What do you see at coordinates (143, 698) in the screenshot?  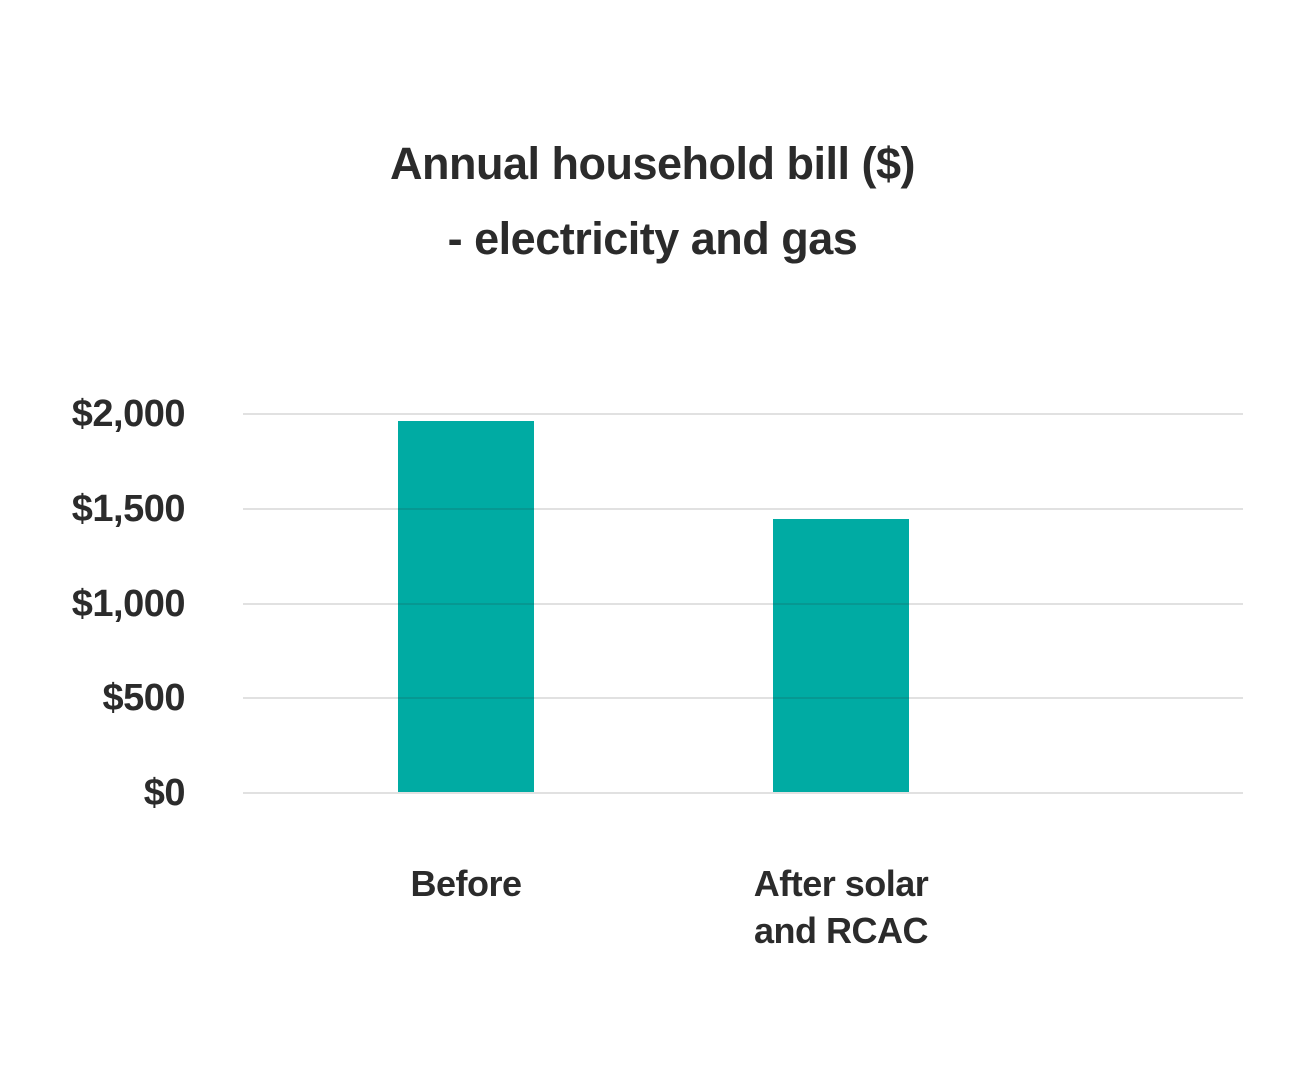 I see `y-tick-label-500: $500` at bounding box center [143, 698].